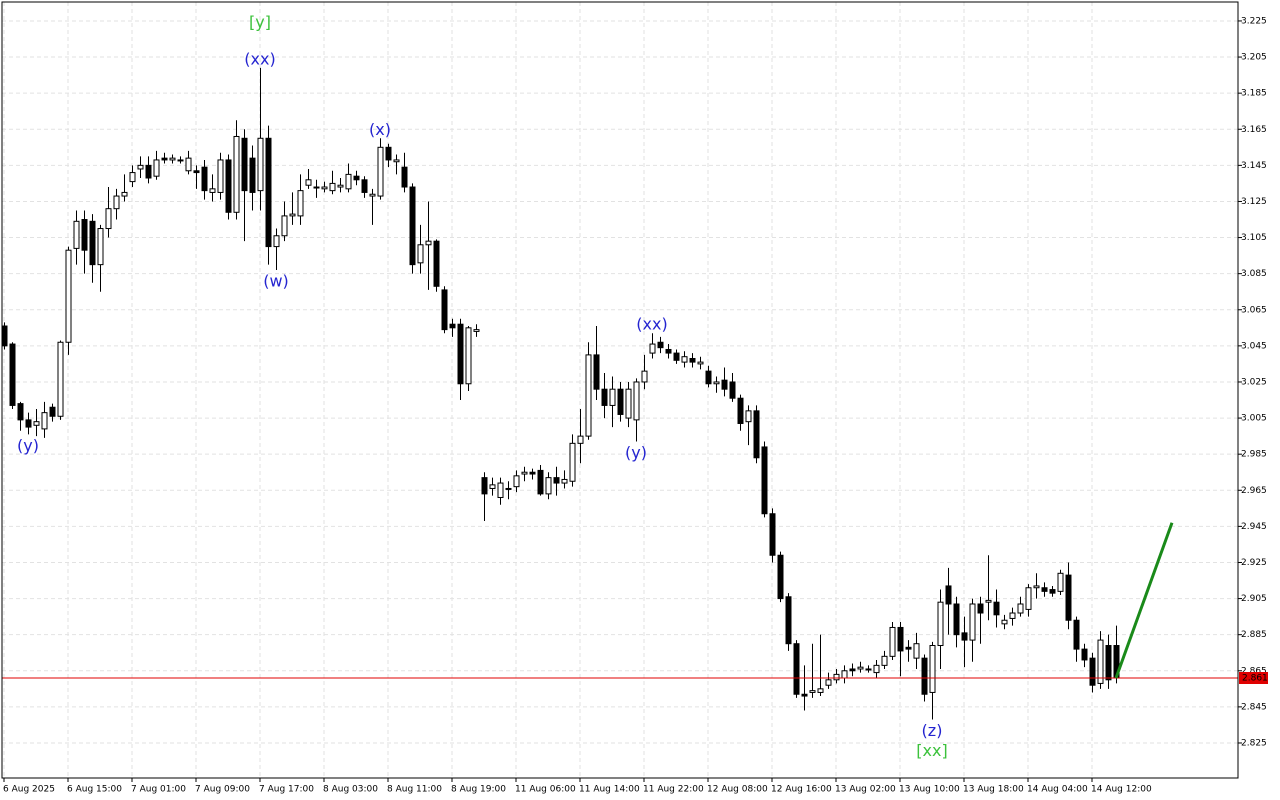 This screenshot has height=800, width=1280. Describe the element at coordinates (1254, 419) in the screenshot. I see `y-tick-label: 3.005` at that location.